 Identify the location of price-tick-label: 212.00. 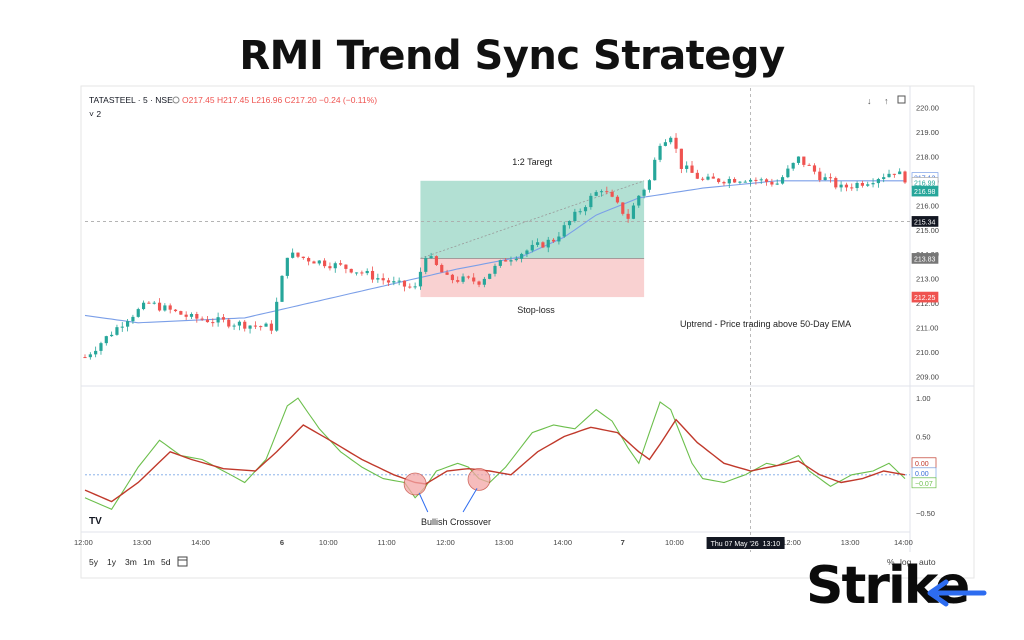
(927, 303).